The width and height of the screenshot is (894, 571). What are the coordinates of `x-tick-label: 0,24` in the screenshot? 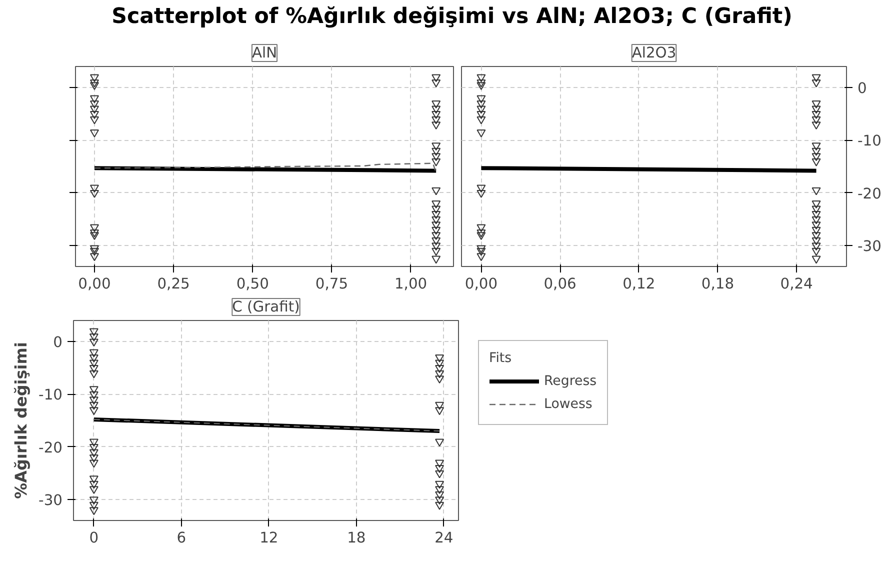 It's located at (796, 284).